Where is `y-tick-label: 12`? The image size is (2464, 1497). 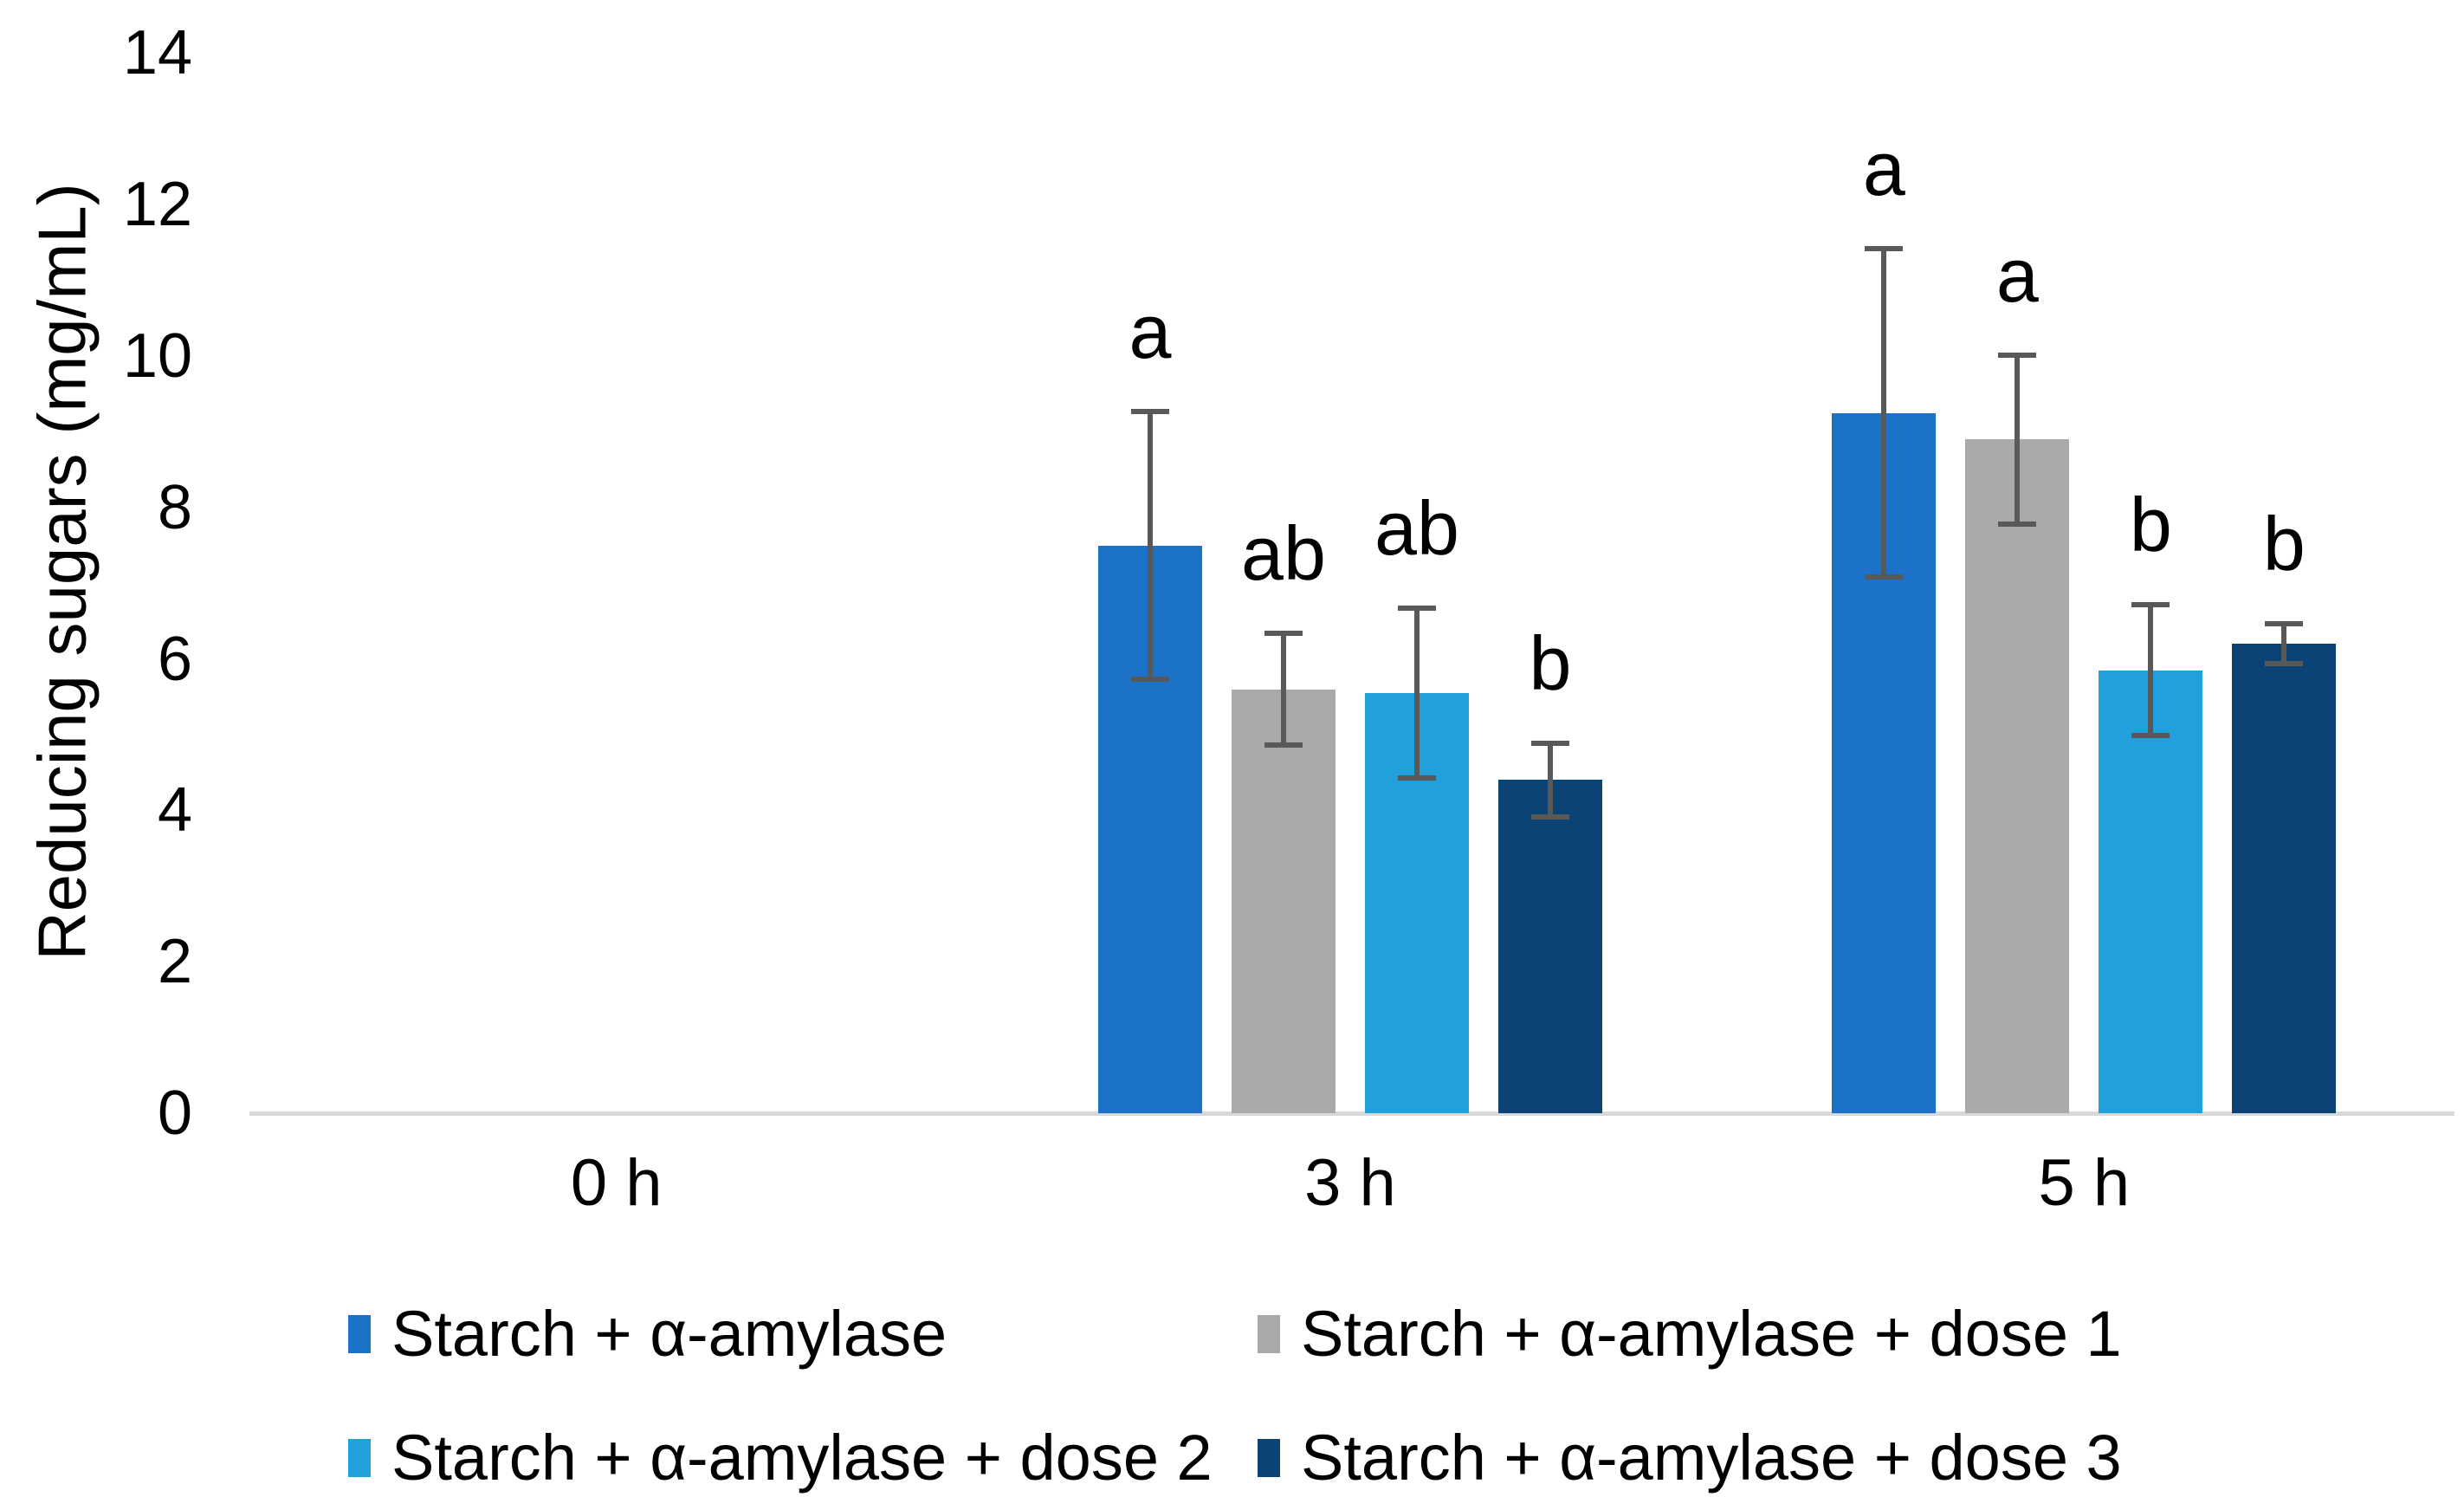
y-tick-label: 12 is located at coordinates (157, 205).